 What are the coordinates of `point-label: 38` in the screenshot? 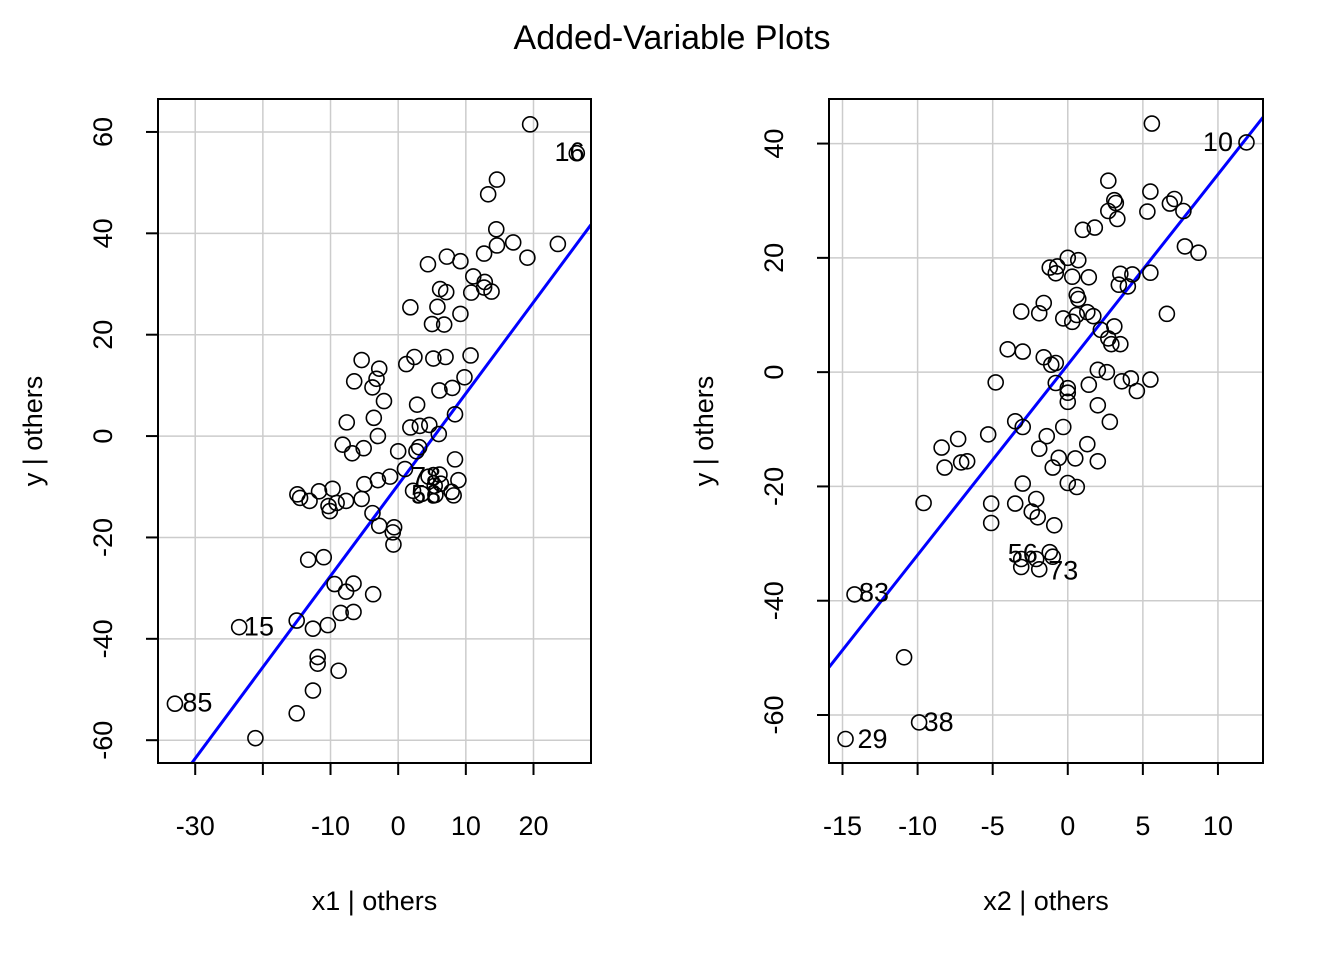 It's located at (939, 722).